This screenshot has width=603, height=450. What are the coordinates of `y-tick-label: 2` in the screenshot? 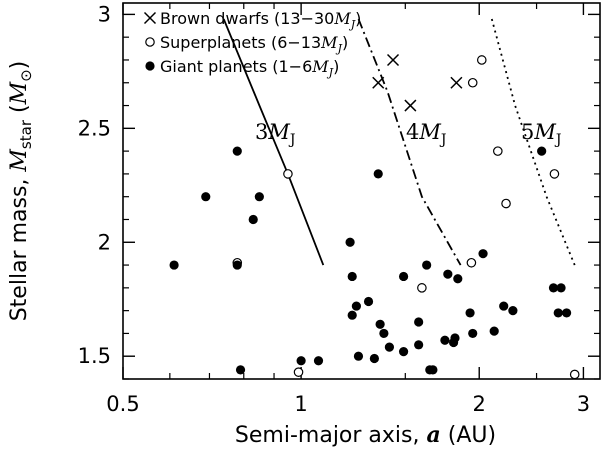 It's located at (104, 242).